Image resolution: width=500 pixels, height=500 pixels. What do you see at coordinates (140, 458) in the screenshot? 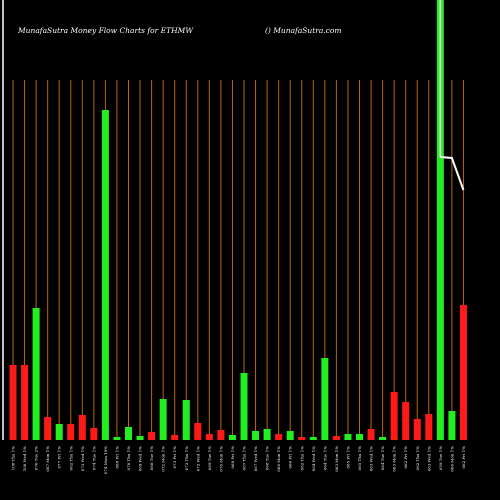
I see `x-tick-label: 069 Wed 1%` at bounding box center [140, 458].